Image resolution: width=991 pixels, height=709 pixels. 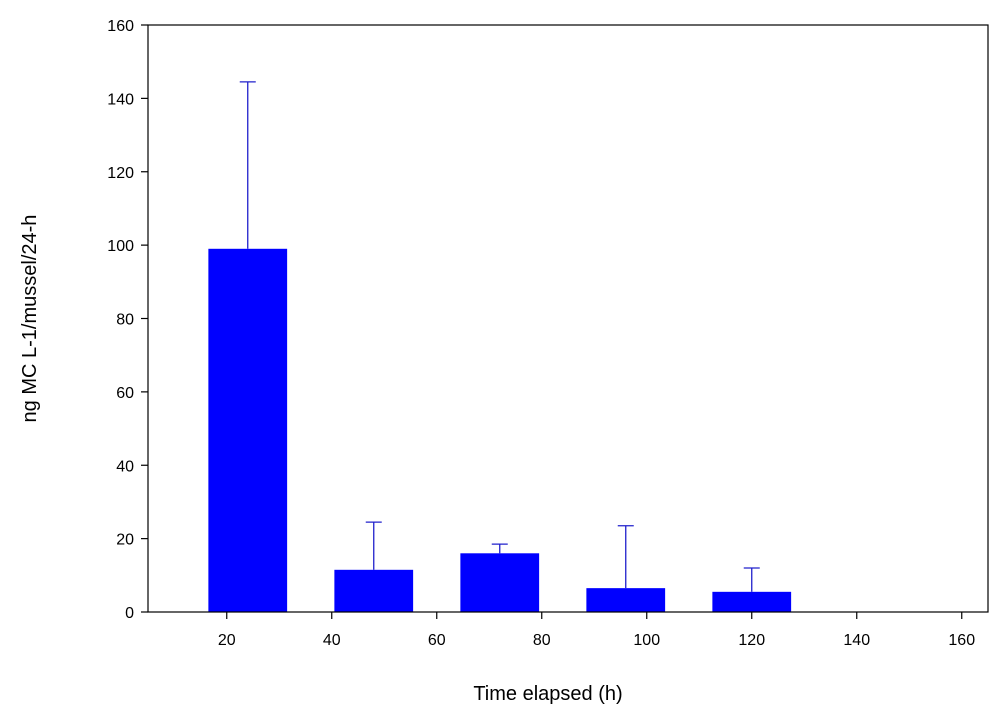 I want to click on y-axis: 0 20 40 60 80 100 120 140 160, so click(x=127, y=320).